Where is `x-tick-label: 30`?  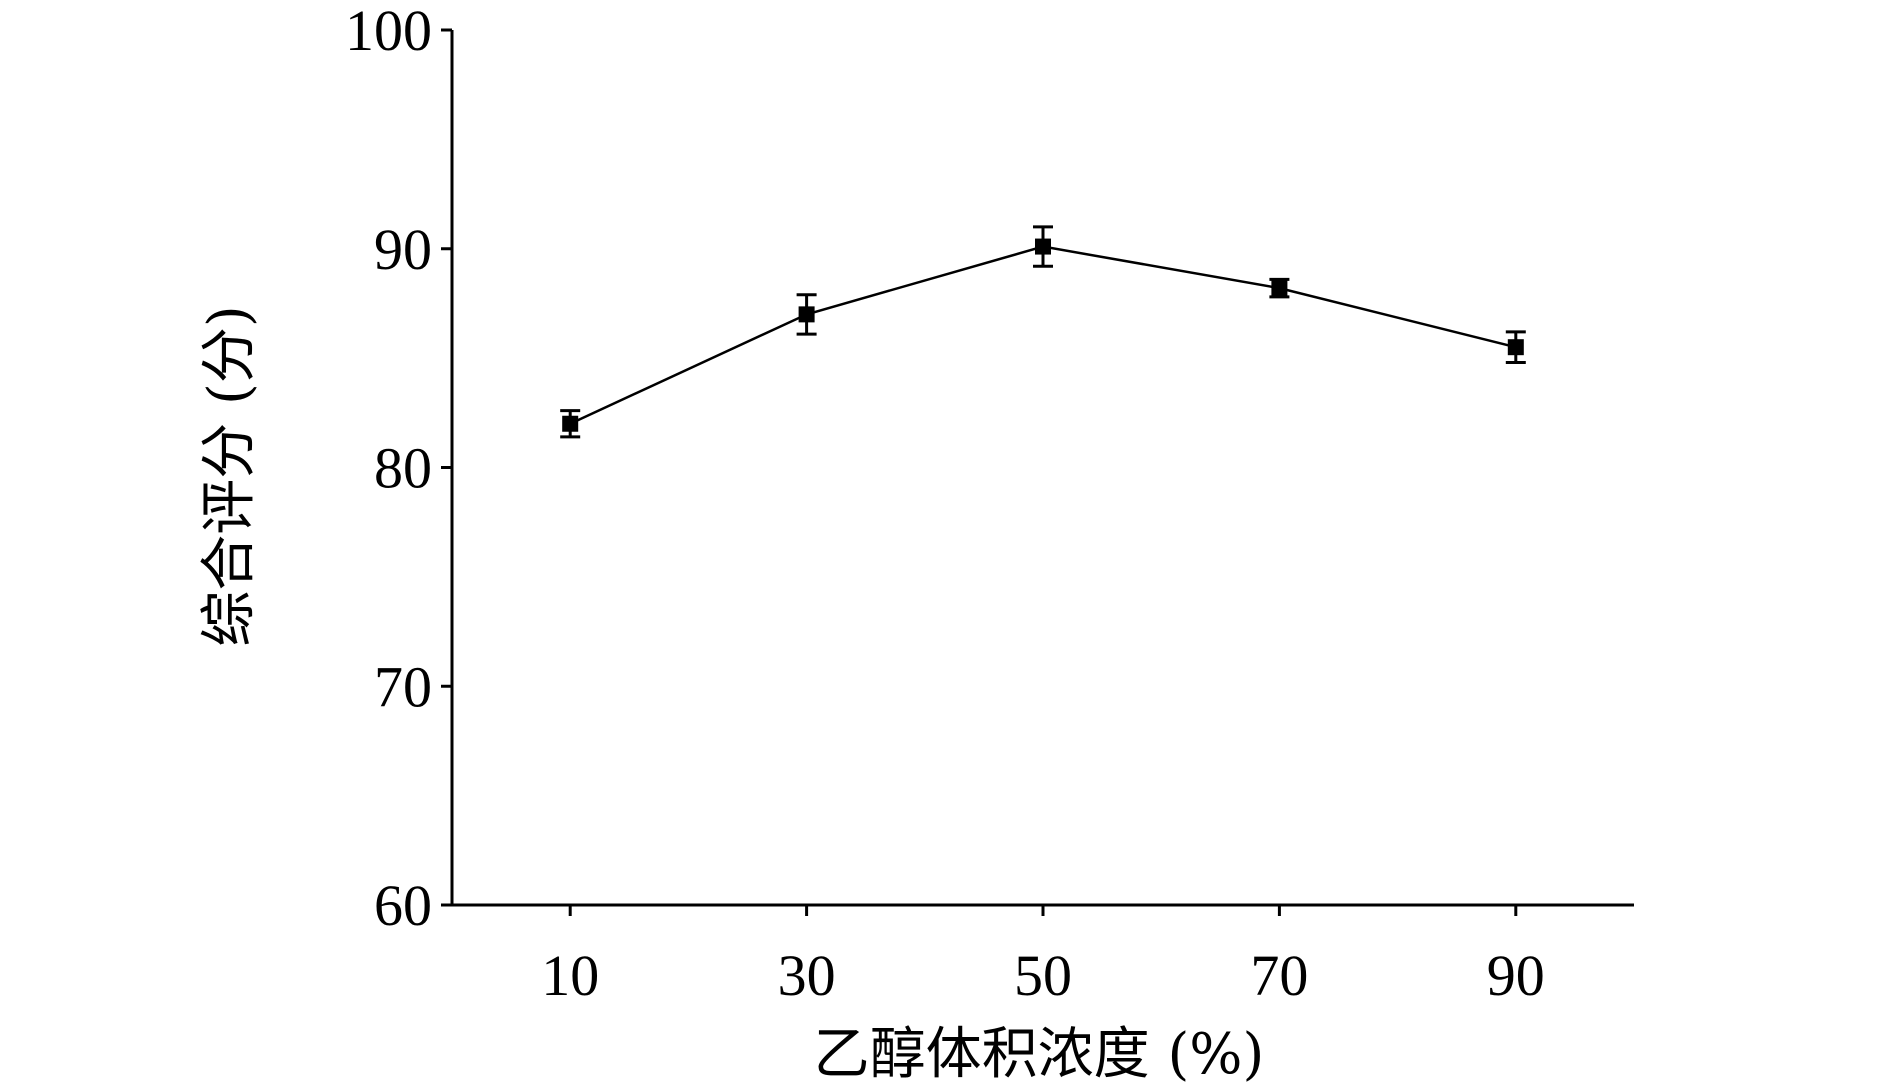 x-tick-label: 30 is located at coordinates (807, 975).